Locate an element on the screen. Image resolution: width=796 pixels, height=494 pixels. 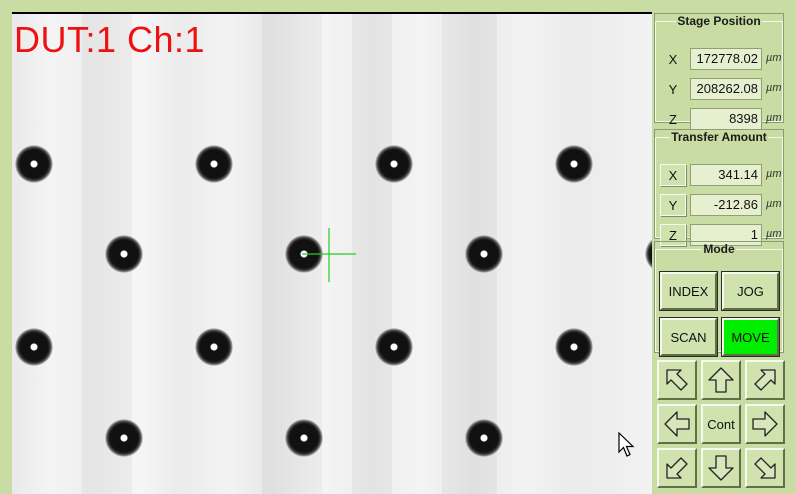
continuous-label: Cont is located at coordinates (721, 424).